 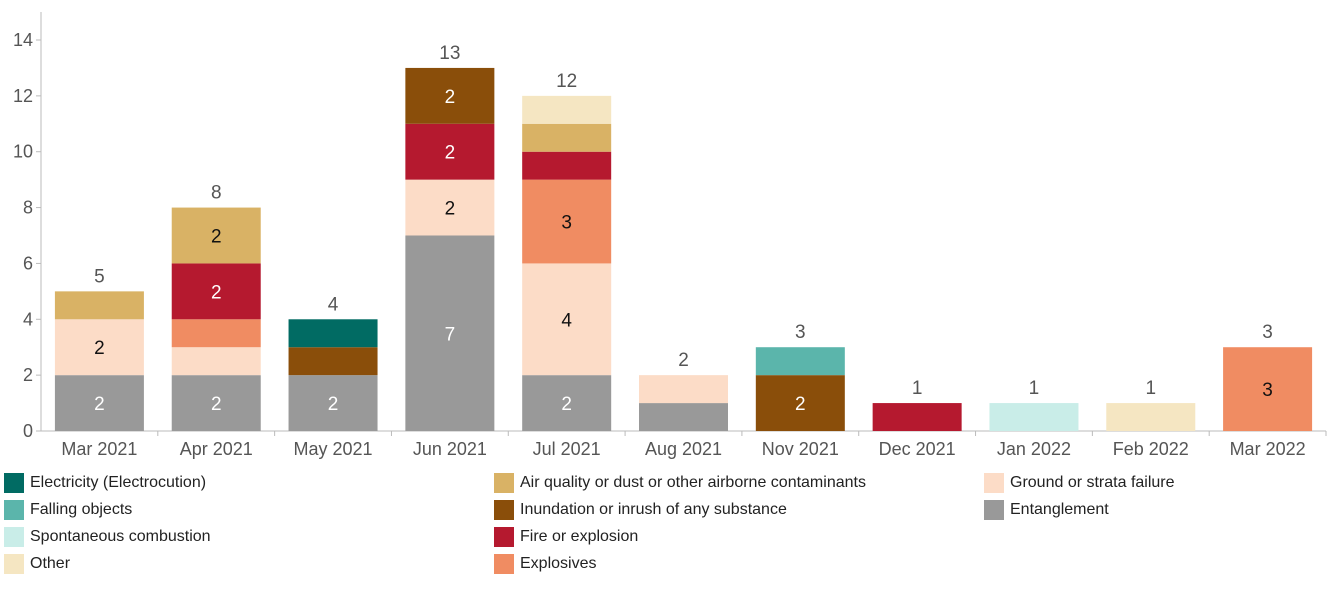 What do you see at coordinates (1034, 449) in the screenshot?
I see `x-tick-label: Jan 2022` at bounding box center [1034, 449].